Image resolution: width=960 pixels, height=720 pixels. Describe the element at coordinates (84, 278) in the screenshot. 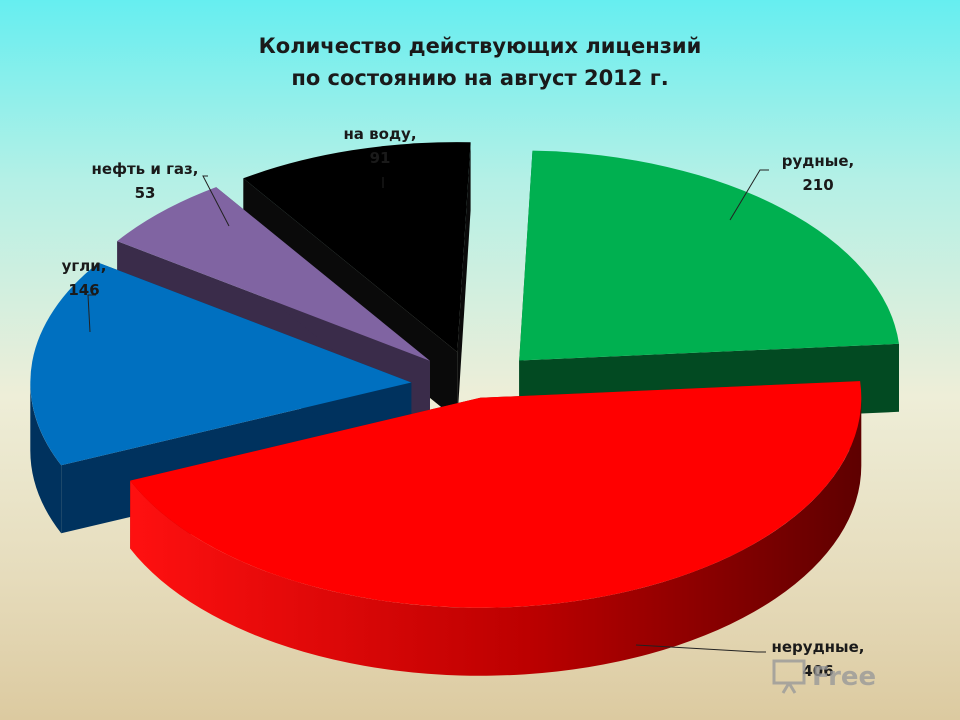

I see `label-ugli: угли, 146` at that location.